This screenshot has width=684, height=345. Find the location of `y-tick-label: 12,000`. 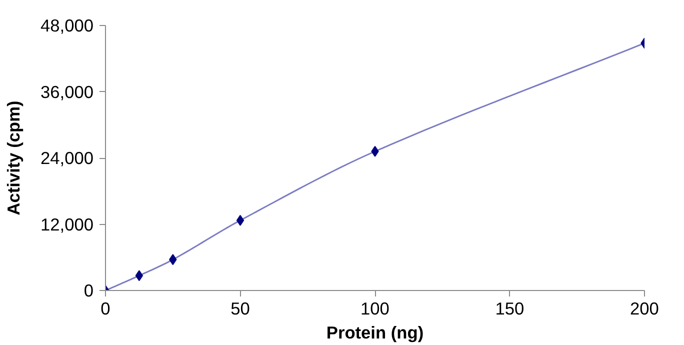

y-tick-label: 12,000 is located at coordinates (67, 224).